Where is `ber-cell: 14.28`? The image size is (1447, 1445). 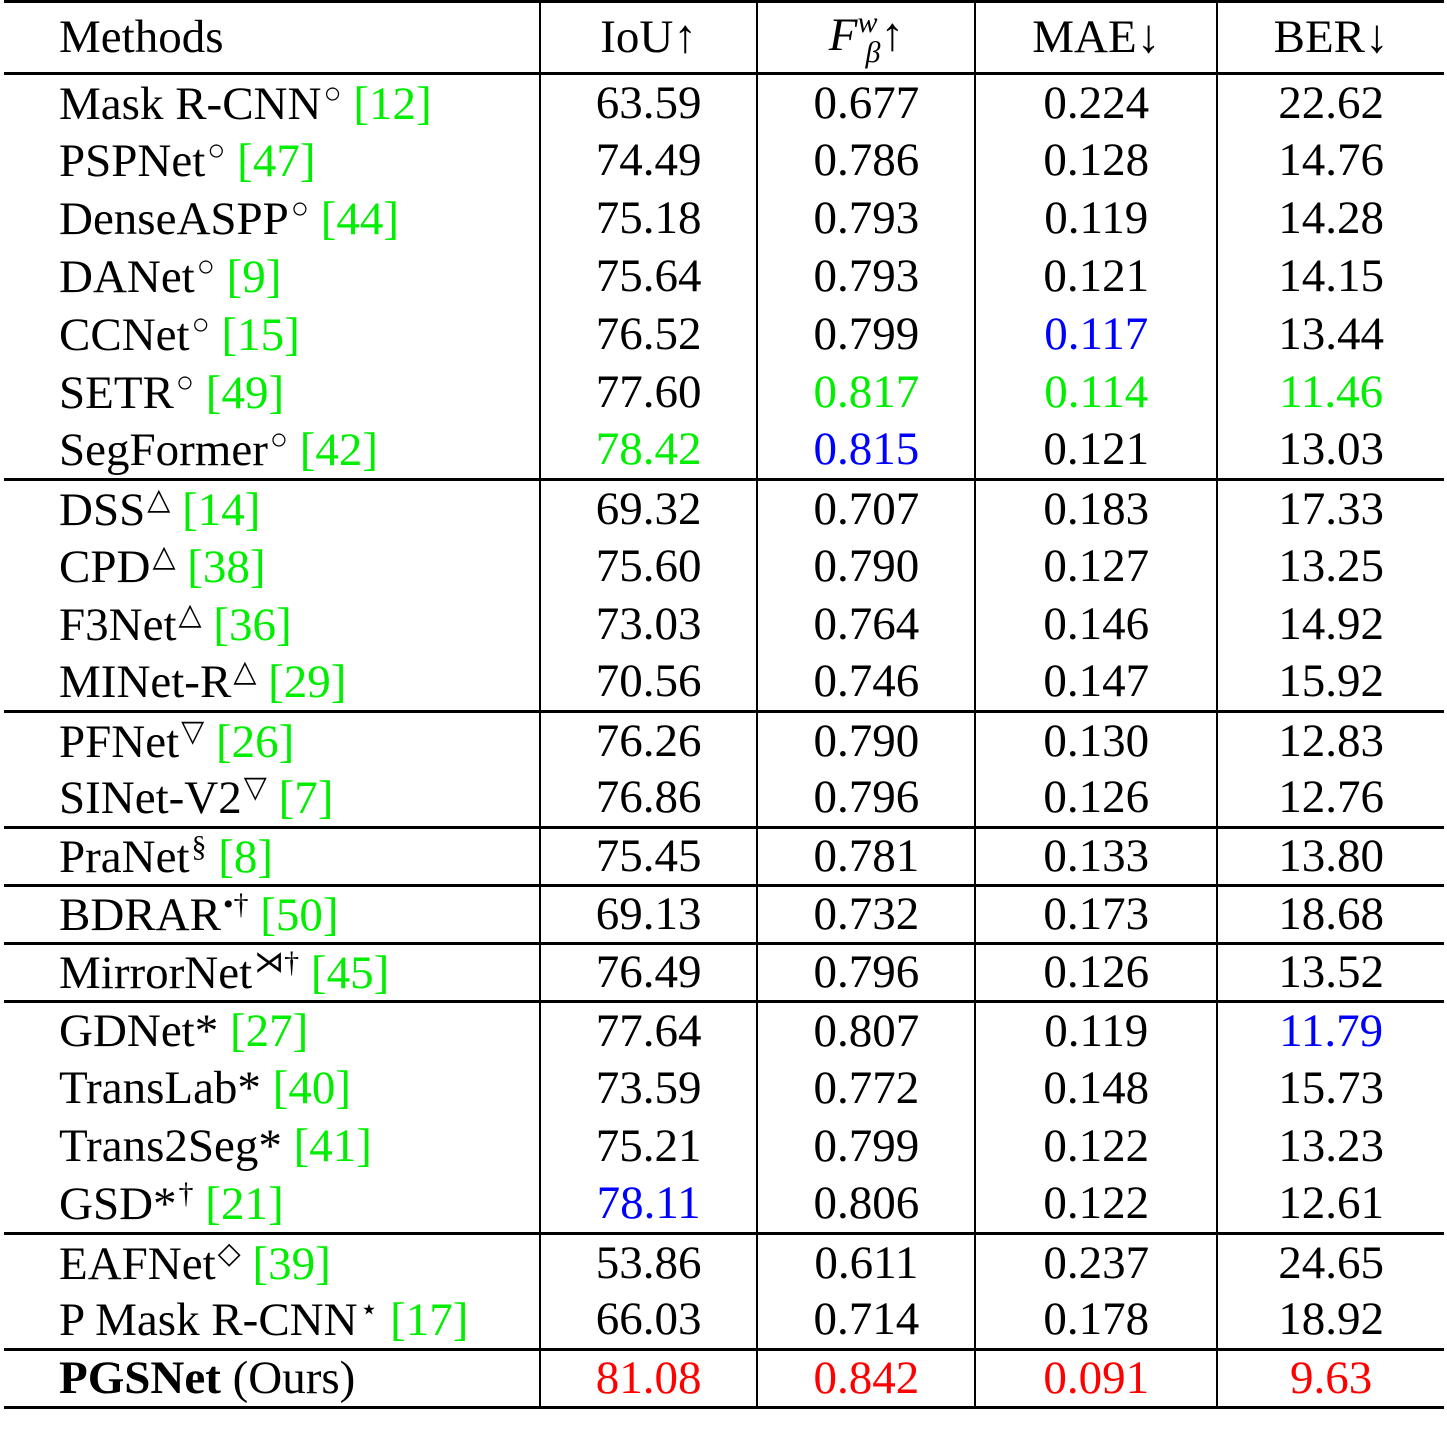
ber-cell: 14.28 is located at coordinates (1331, 218).